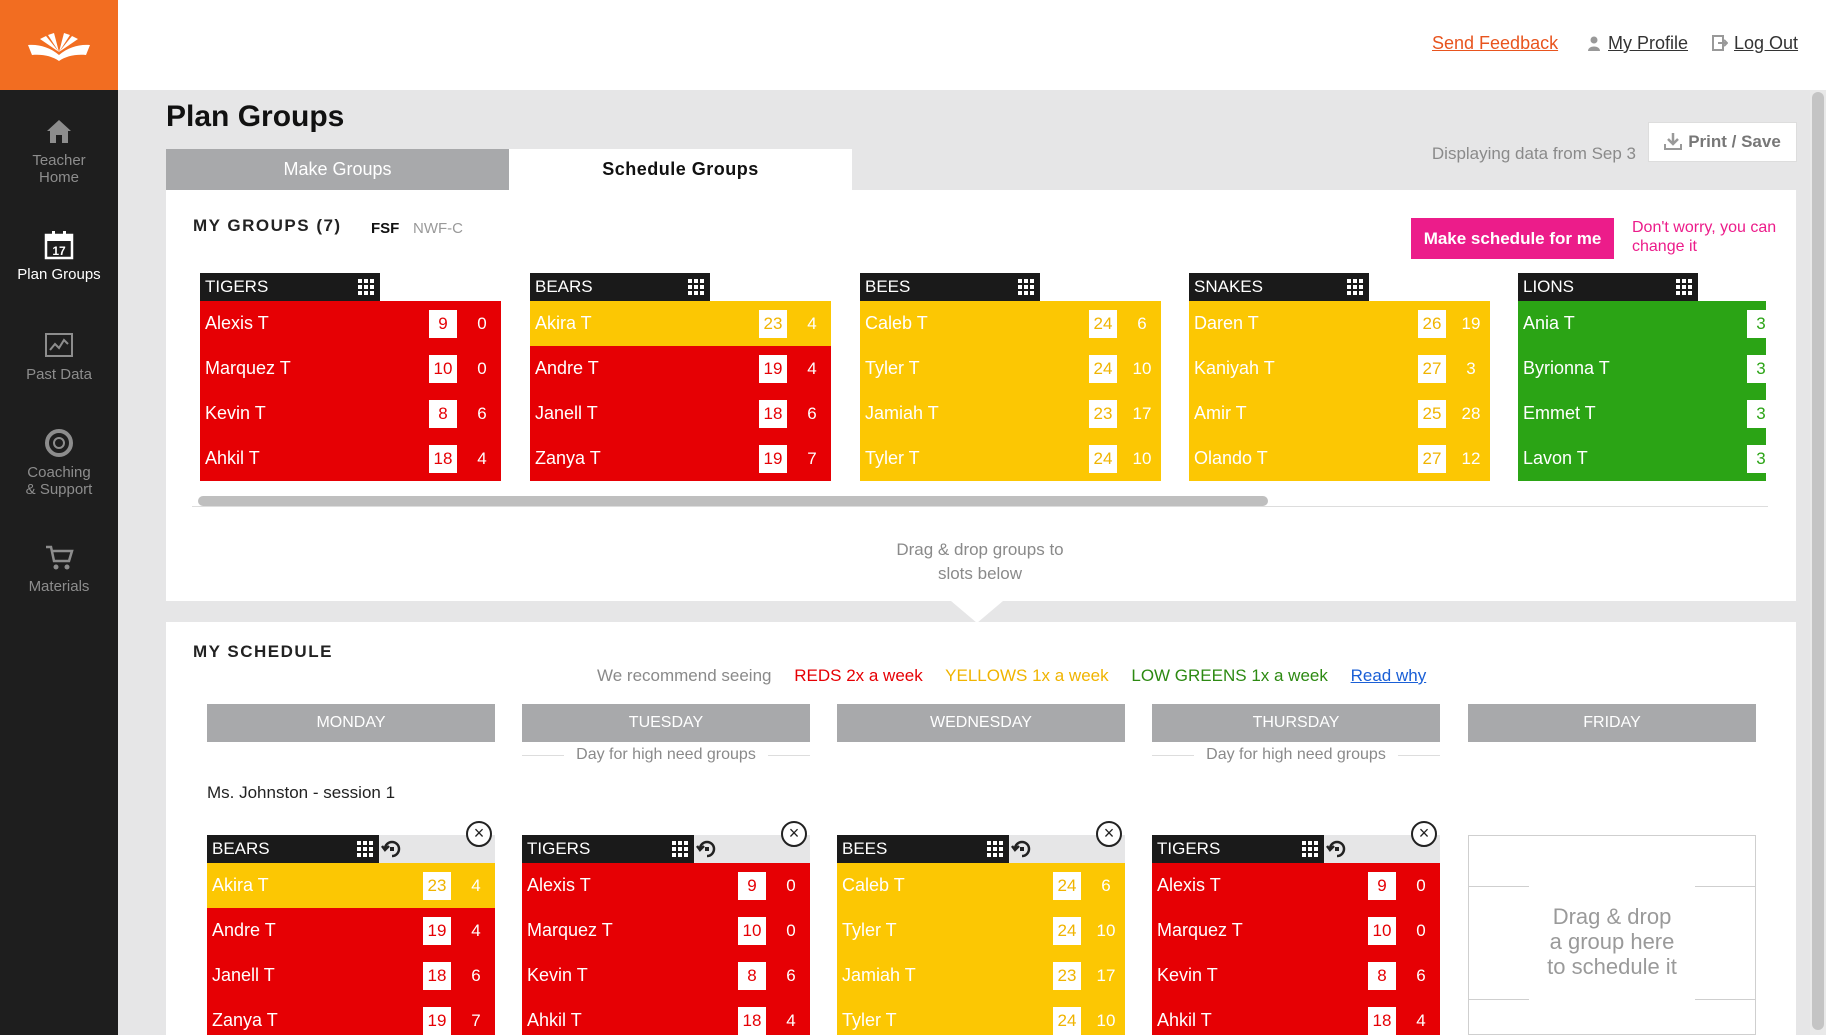 The image size is (1826, 1035). I want to click on sidebar-item-plan-groups: 17 Plan Groups, so click(59, 256).